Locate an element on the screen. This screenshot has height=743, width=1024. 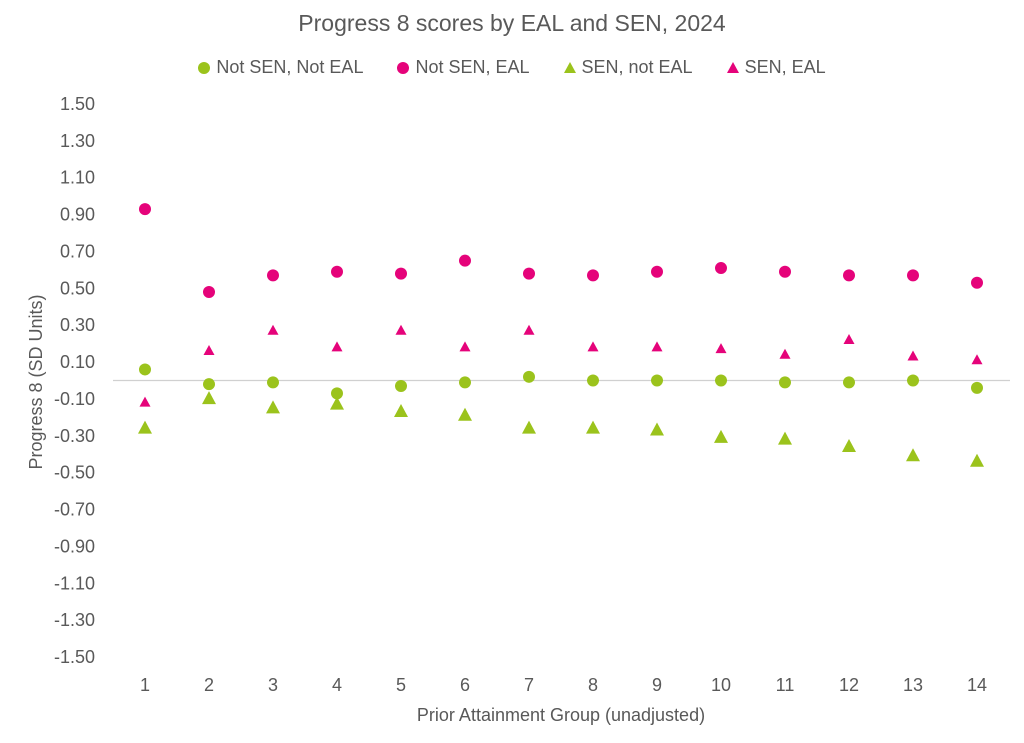
y-tick-label: 0.30 is located at coordinates (77, 325).